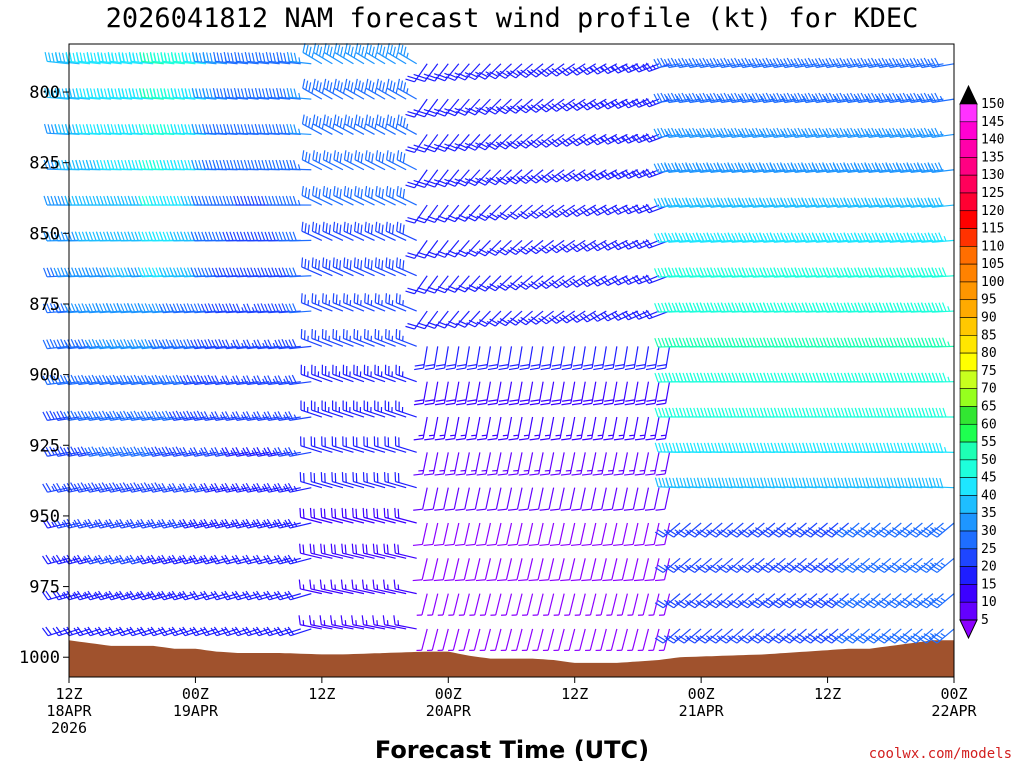 This screenshot has height=768, width=1024. What do you see at coordinates (940, 754) in the screenshot?
I see `credit-text: coolwx.com/models` at bounding box center [940, 754].